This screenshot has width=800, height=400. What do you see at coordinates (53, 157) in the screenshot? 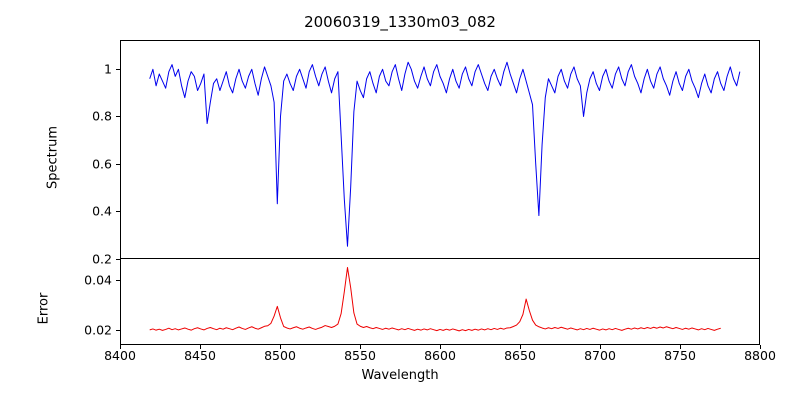
I see `y-axis-label-spectrum: Spectrum` at bounding box center [53, 157].